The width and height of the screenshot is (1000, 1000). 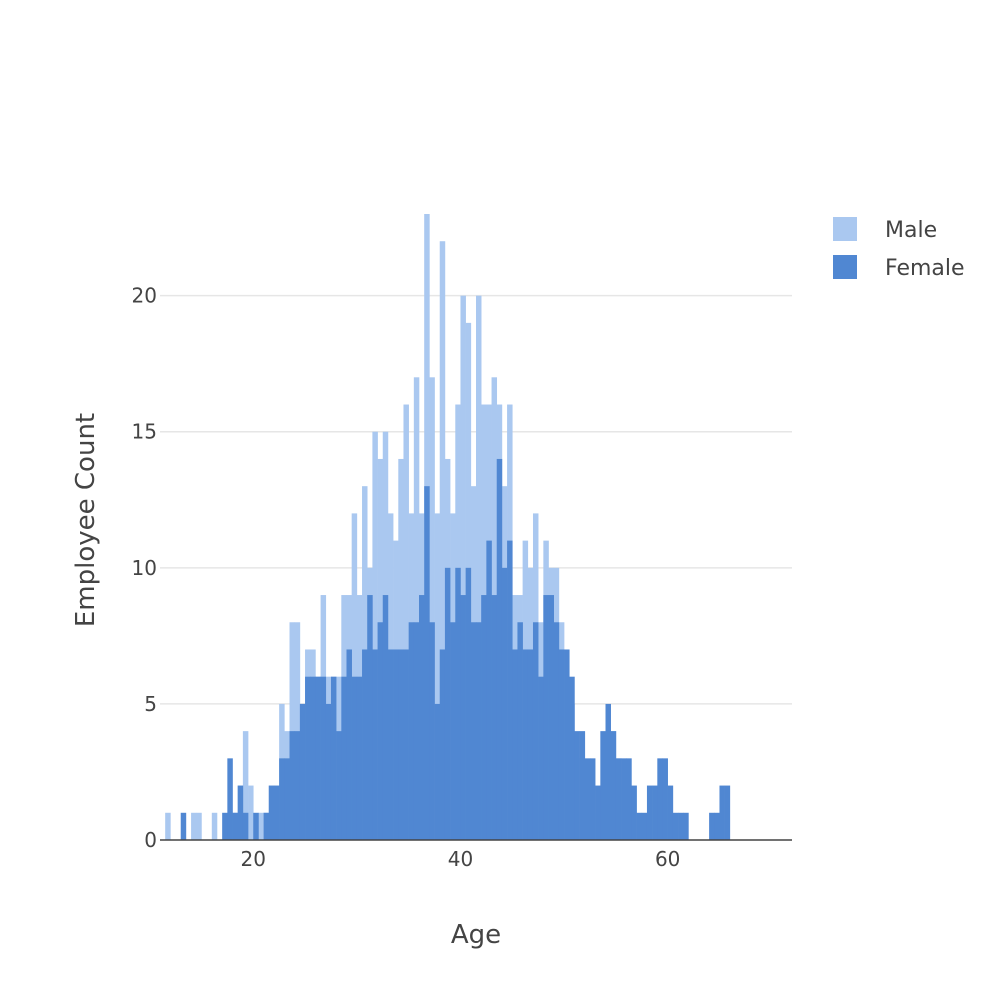 What do you see at coordinates (885, 230) in the screenshot?
I see `legend-item-male: Male` at bounding box center [885, 230].